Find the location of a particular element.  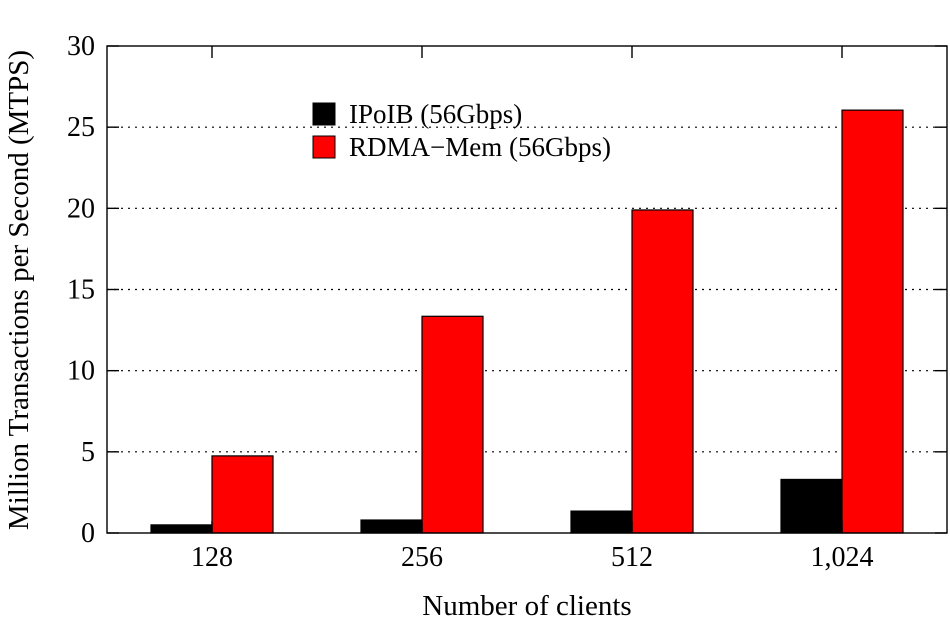

y-tick-label-4: 20 is located at coordinates (81, 208).